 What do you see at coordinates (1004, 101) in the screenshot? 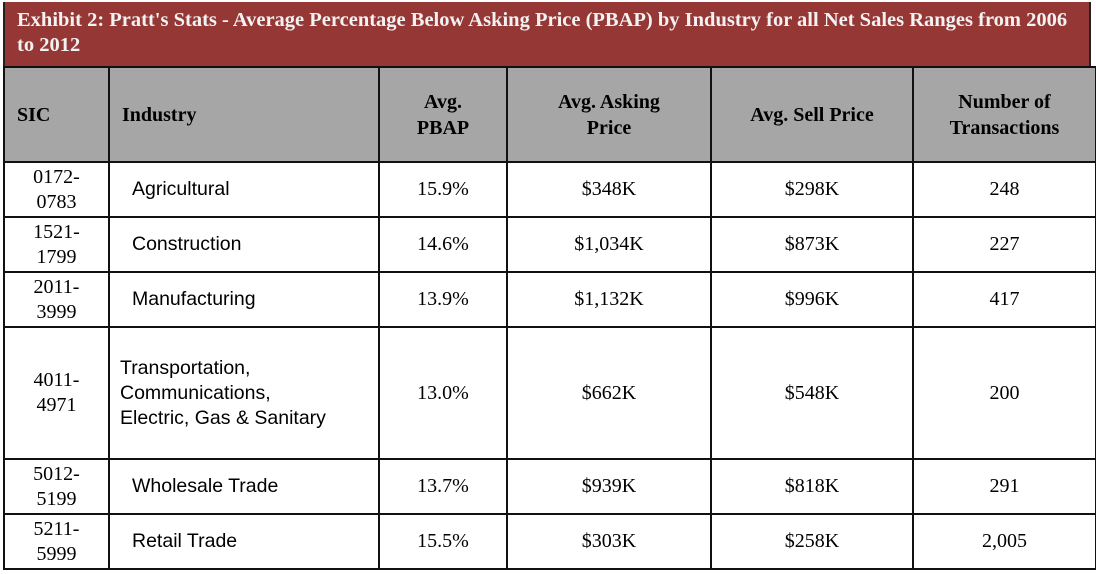
I see `header-transactions-line1: Number of` at bounding box center [1004, 101].